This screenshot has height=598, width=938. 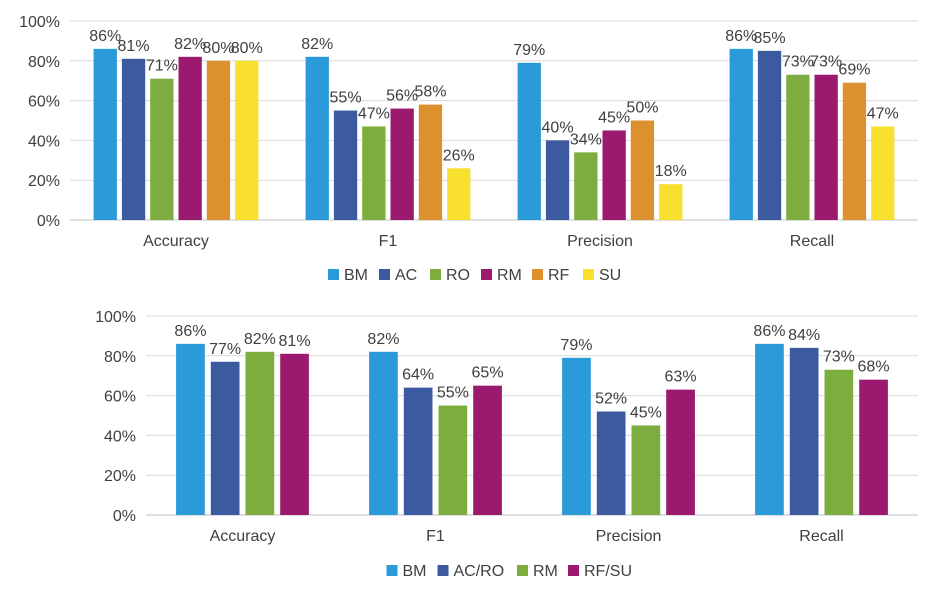 What do you see at coordinates (883, 173) in the screenshot?
I see `bar-su-recall` at bounding box center [883, 173].